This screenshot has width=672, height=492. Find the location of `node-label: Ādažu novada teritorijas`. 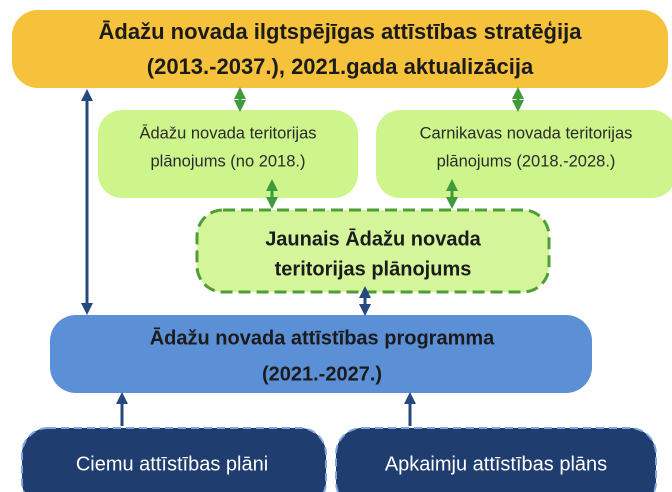

node-label: Ādažu novada teritorijas is located at coordinates (227, 133).